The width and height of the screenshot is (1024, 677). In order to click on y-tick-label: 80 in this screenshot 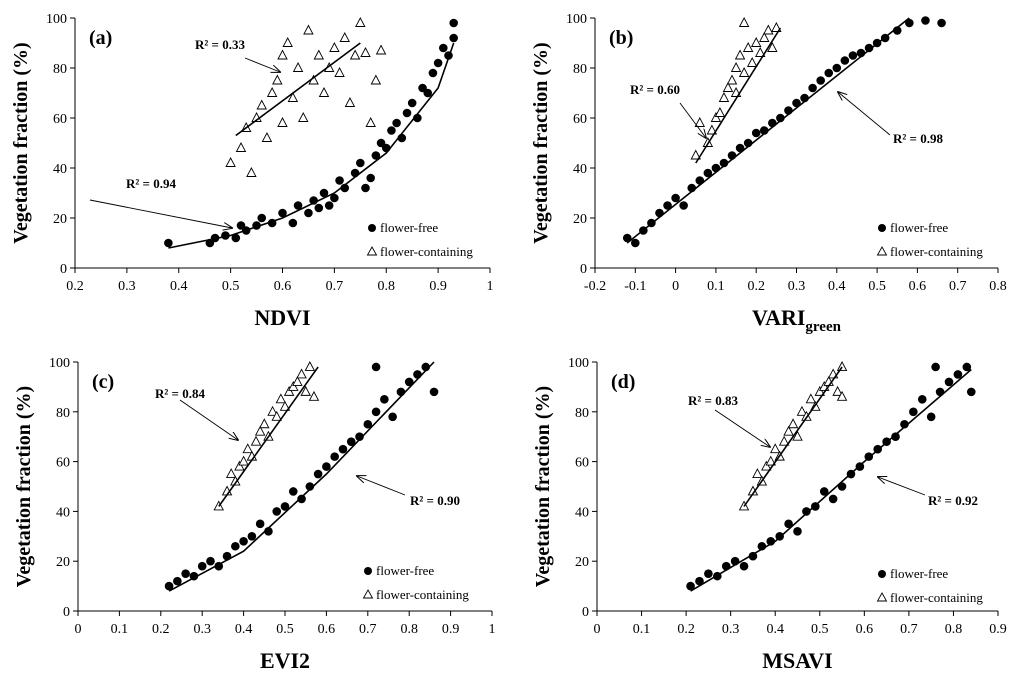, I will do `click(582, 413)`.